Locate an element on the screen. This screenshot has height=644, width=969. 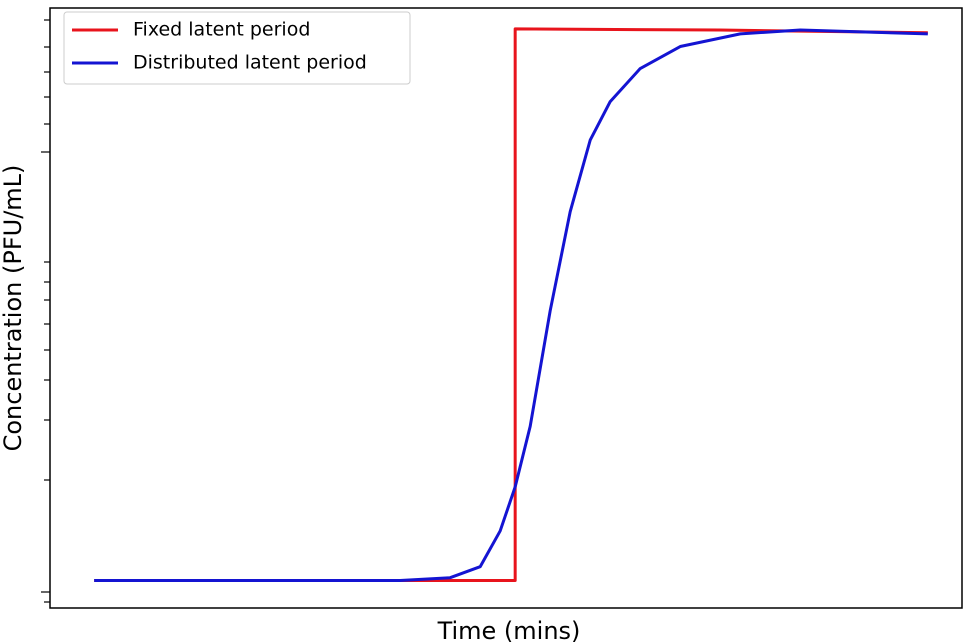
legend-label: Distributed latent period is located at coordinates (250, 63).